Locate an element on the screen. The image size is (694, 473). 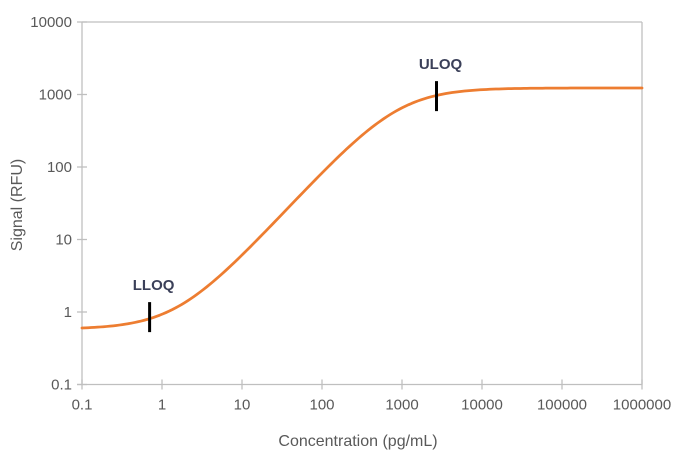
x-tick-label: 1 is located at coordinates (162, 405).